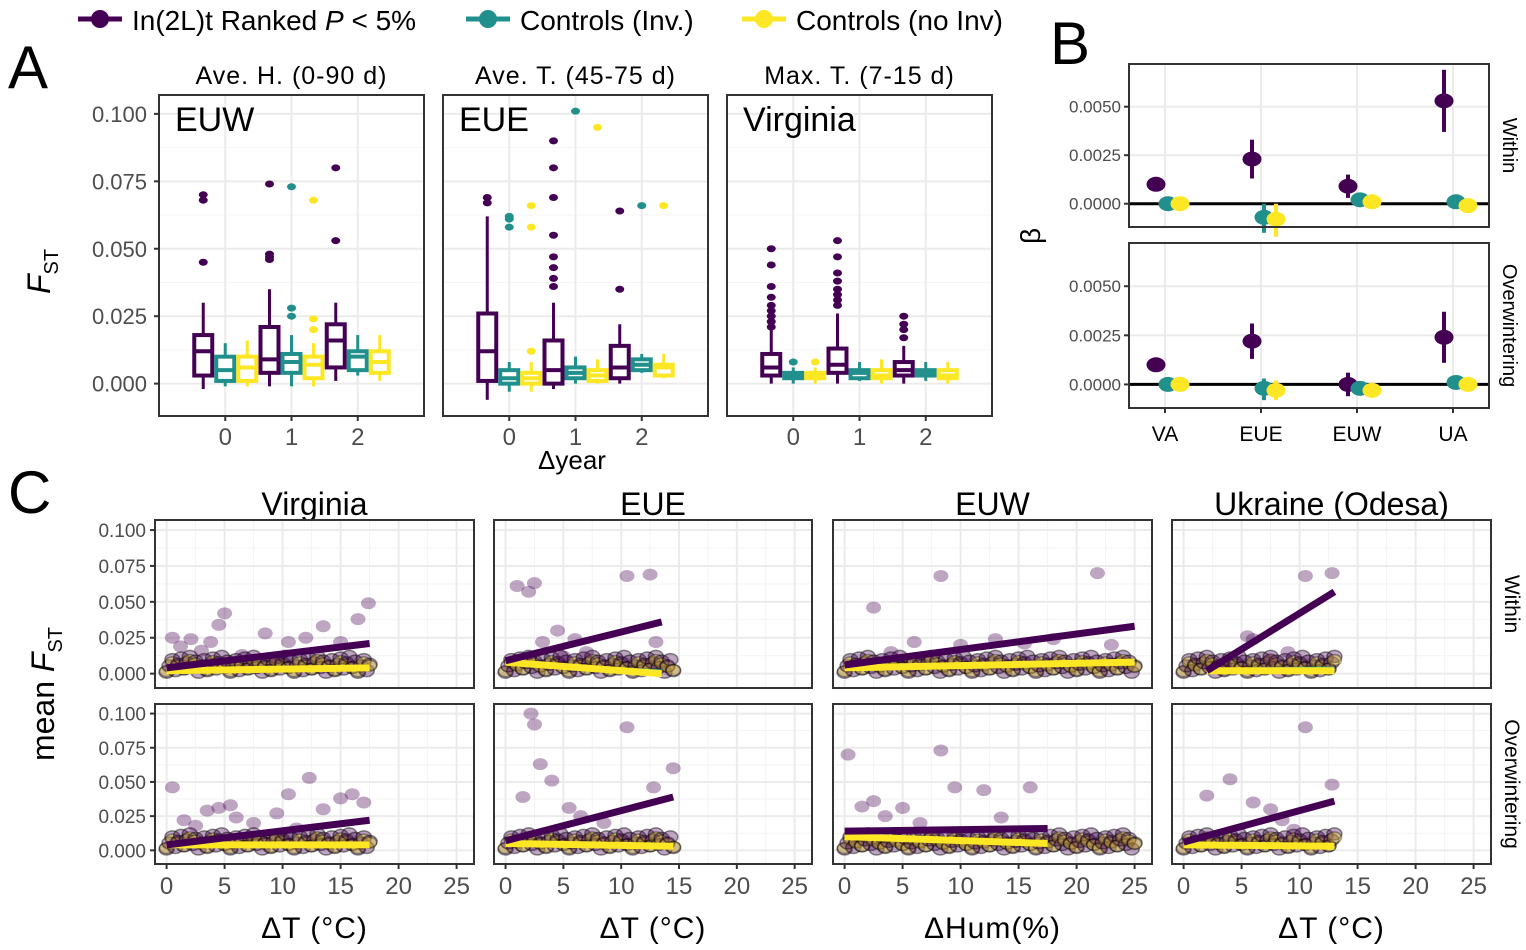 Image resolution: width=1526 pixels, height=950 pixels. What do you see at coordinates (1095, 286) in the screenshot?
I see `y-tick-label: 0.0050` at bounding box center [1095, 286].